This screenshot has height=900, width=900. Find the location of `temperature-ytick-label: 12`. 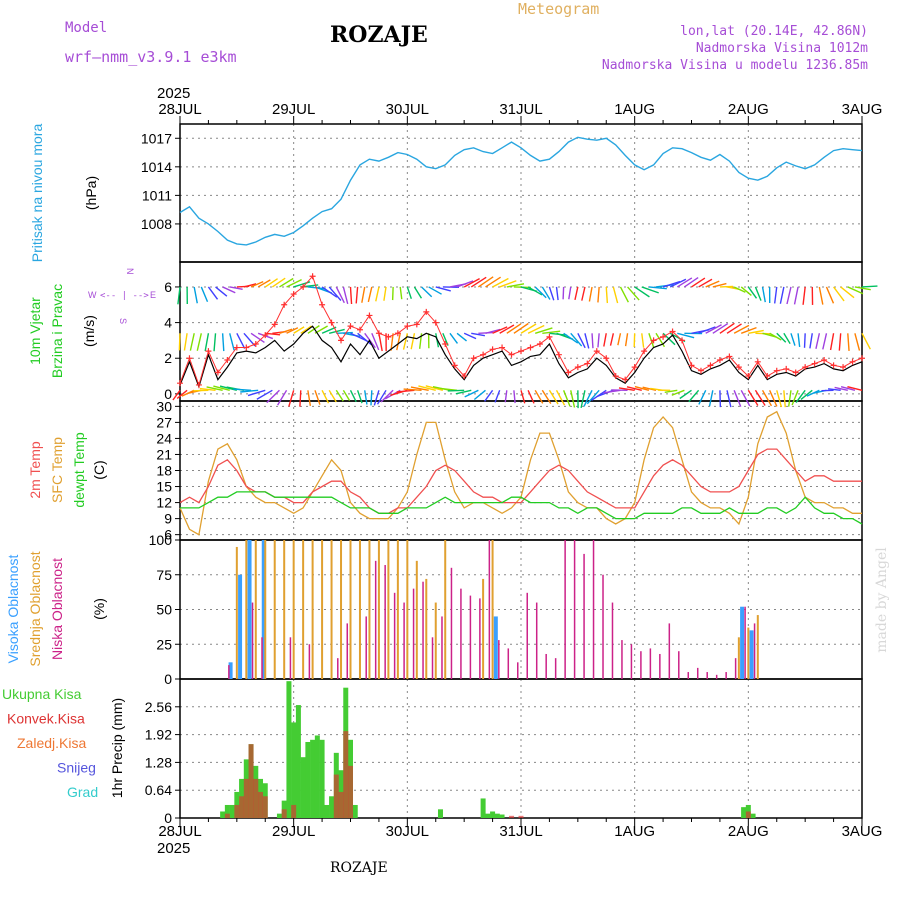

temperature-ytick-label: 12 is located at coordinates (164, 503).